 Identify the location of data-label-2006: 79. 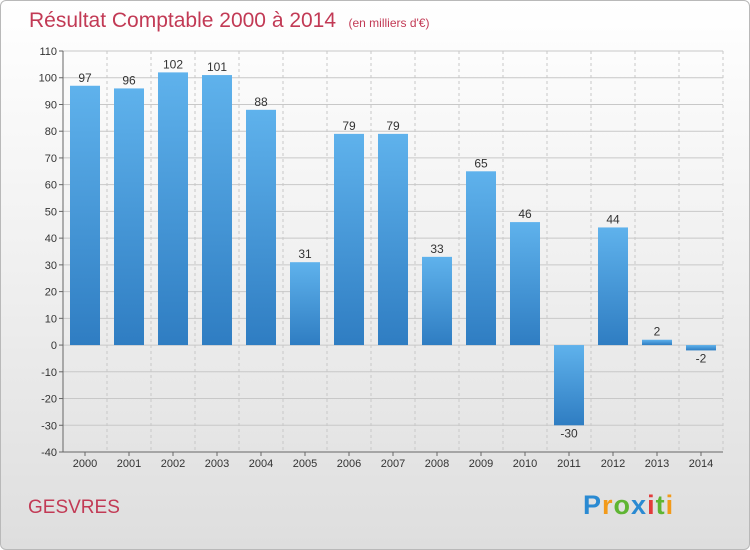
(349, 126).